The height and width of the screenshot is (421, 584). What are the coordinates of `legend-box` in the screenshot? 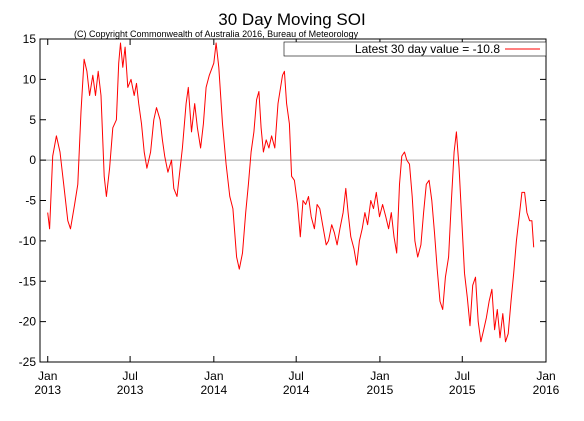 It's located at (415, 49).